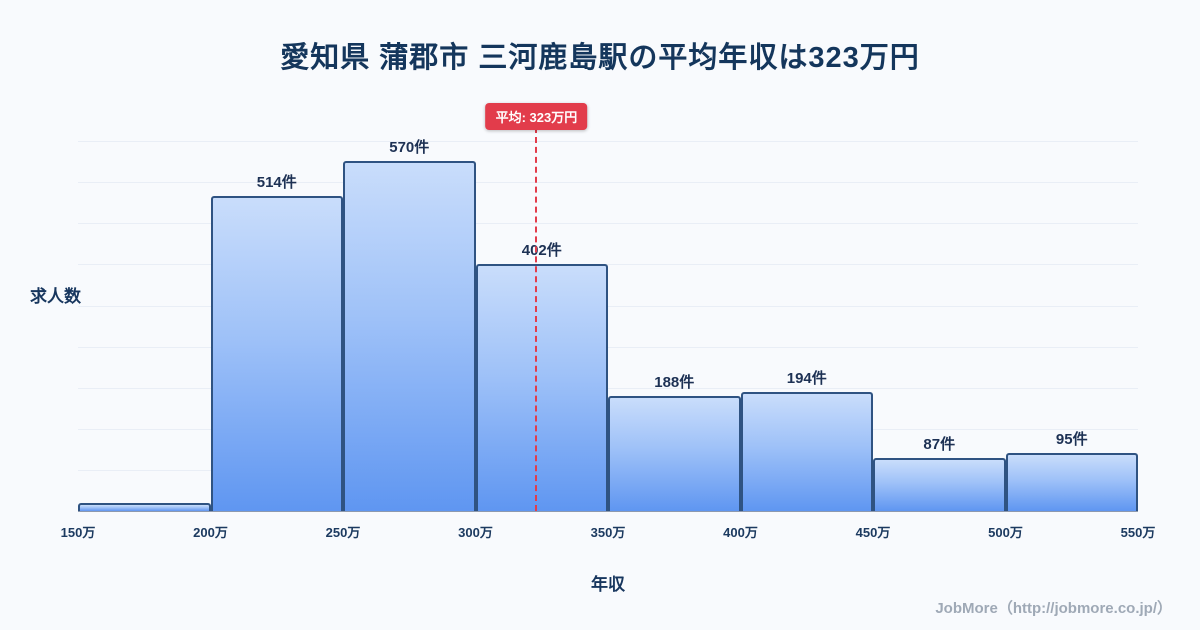 Image resolution: width=1200 pixels, height=630 pixels. I want to click on x-tick-label: 400万, so click(740, 532).